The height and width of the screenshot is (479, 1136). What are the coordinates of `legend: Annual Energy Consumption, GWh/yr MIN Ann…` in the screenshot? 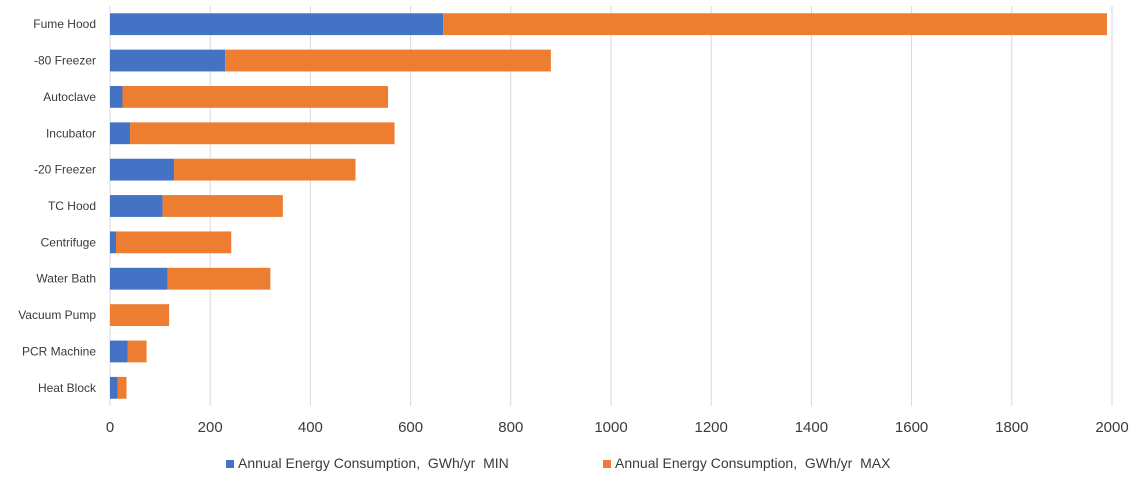 It's located at (558, 463).